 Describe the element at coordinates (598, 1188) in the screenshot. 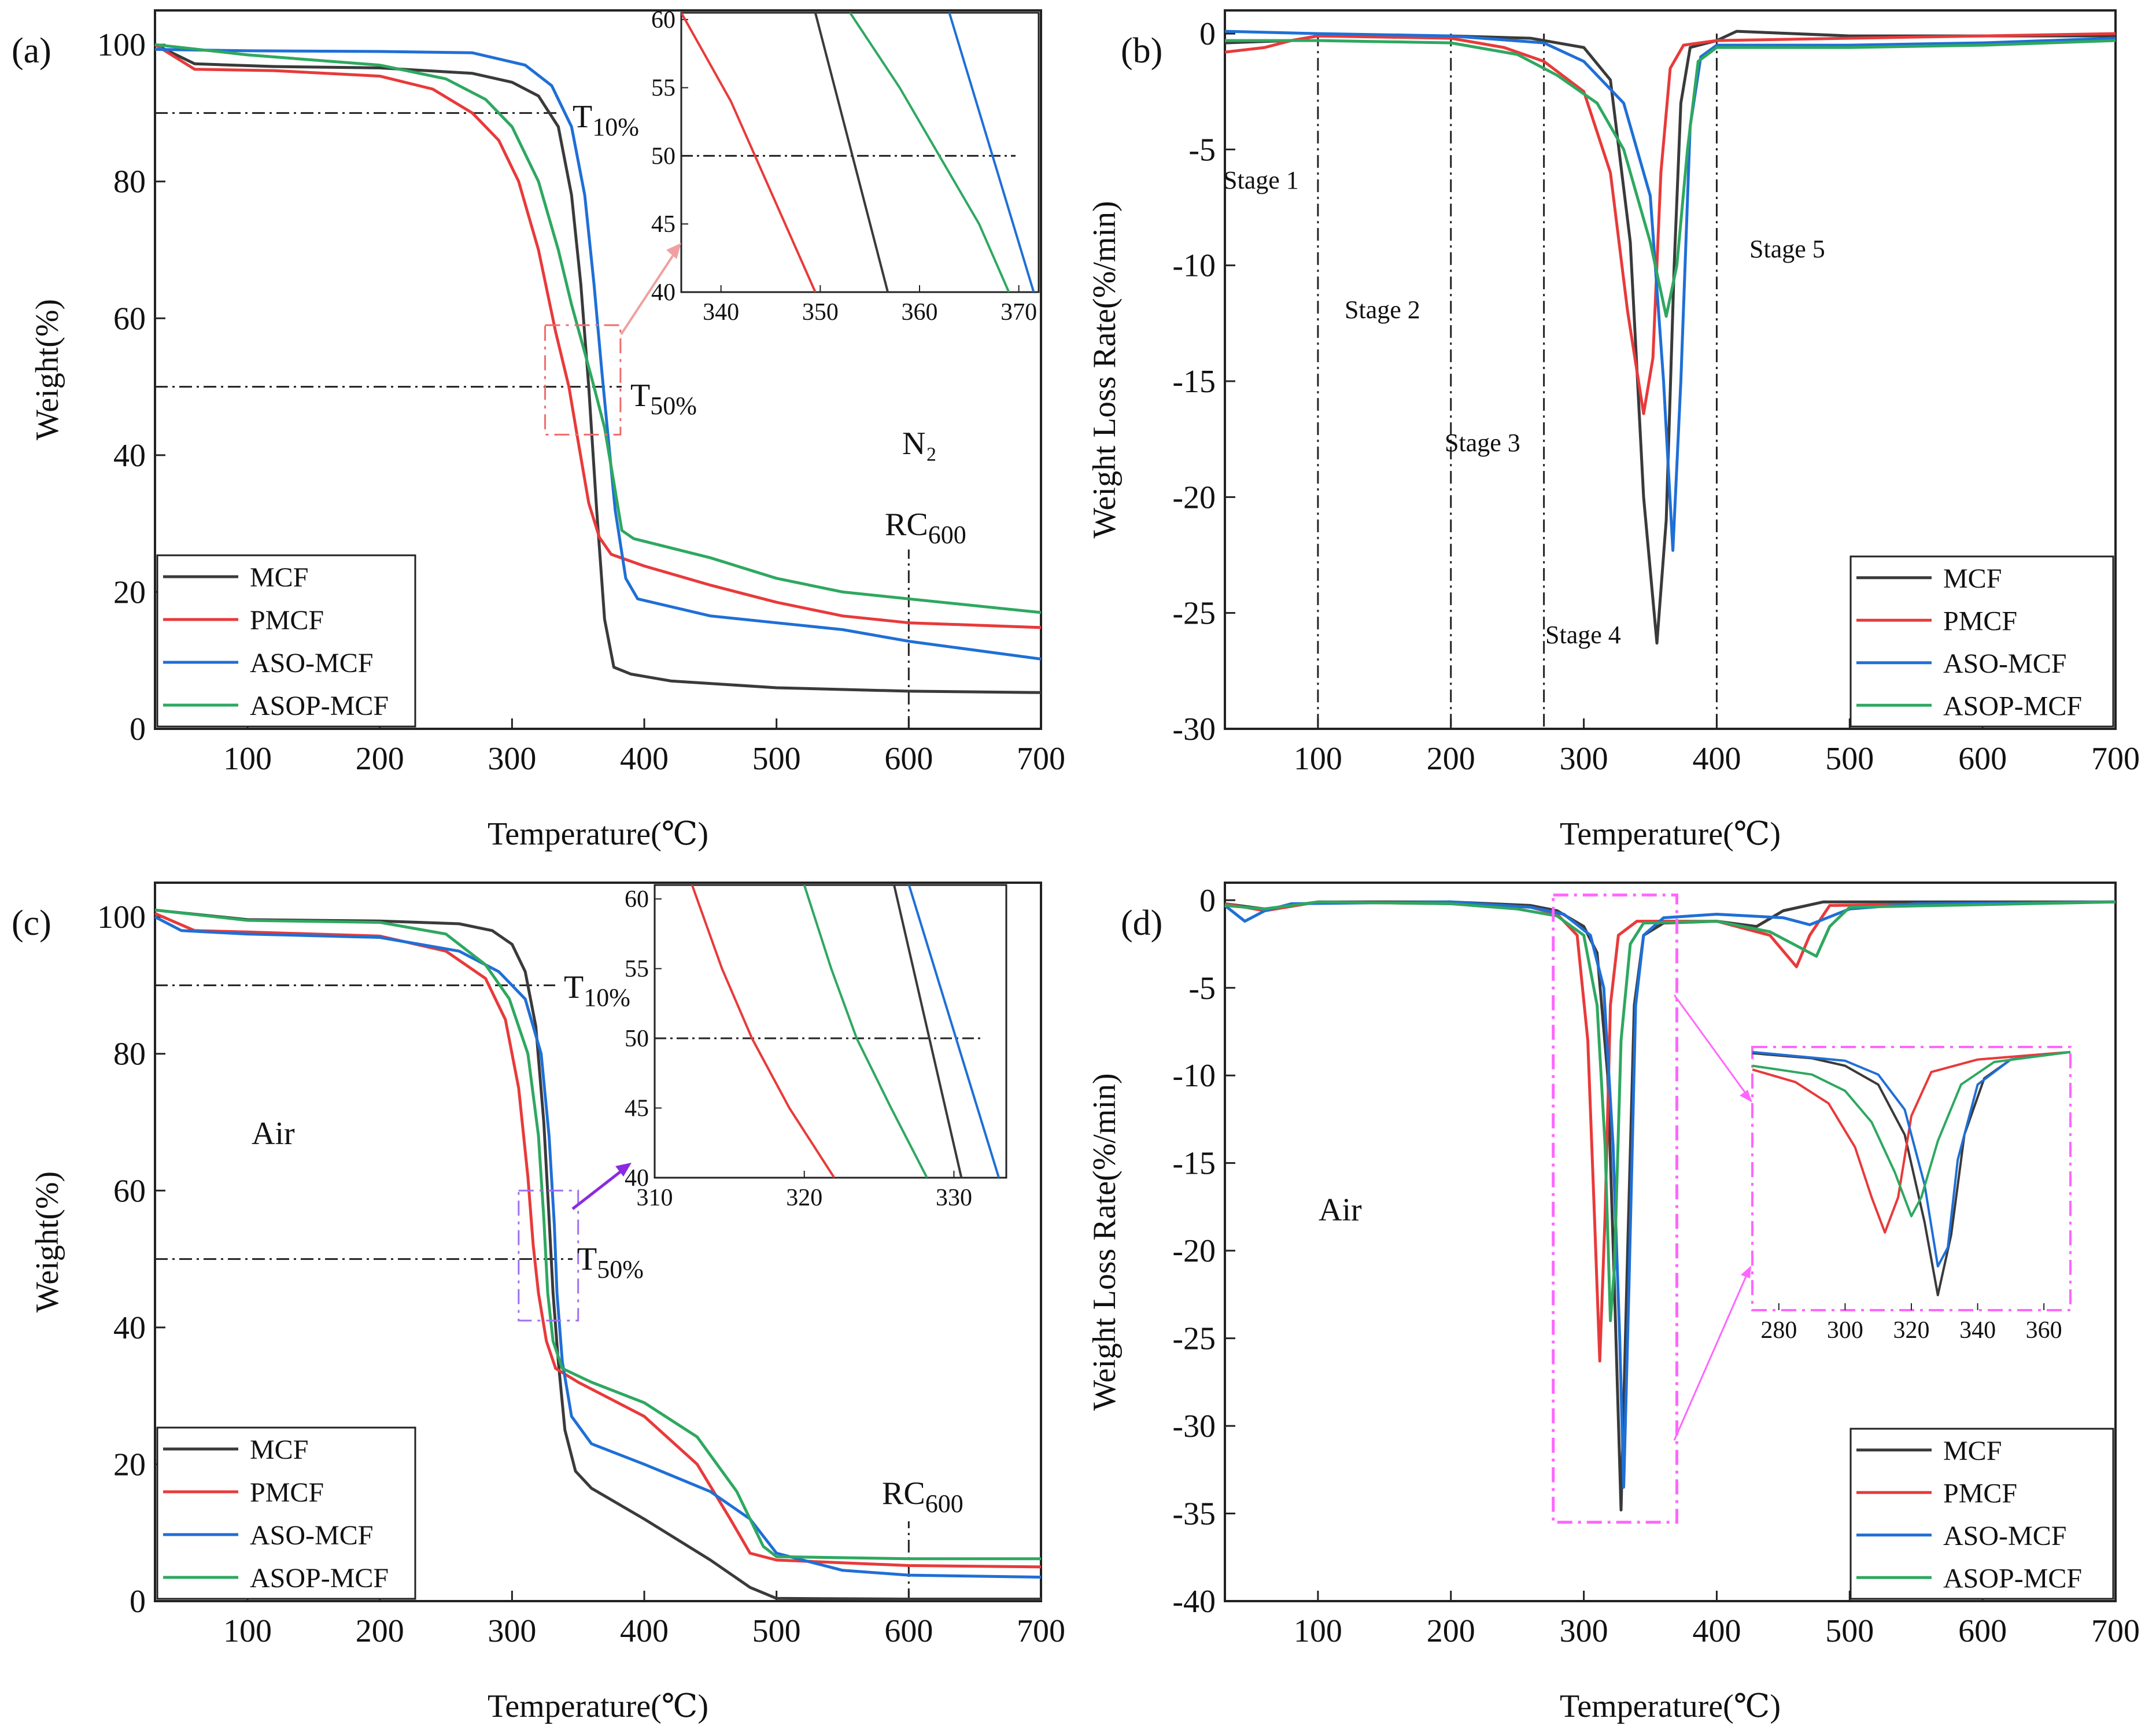

I see `panel-c-zoom-arrow` at that location.